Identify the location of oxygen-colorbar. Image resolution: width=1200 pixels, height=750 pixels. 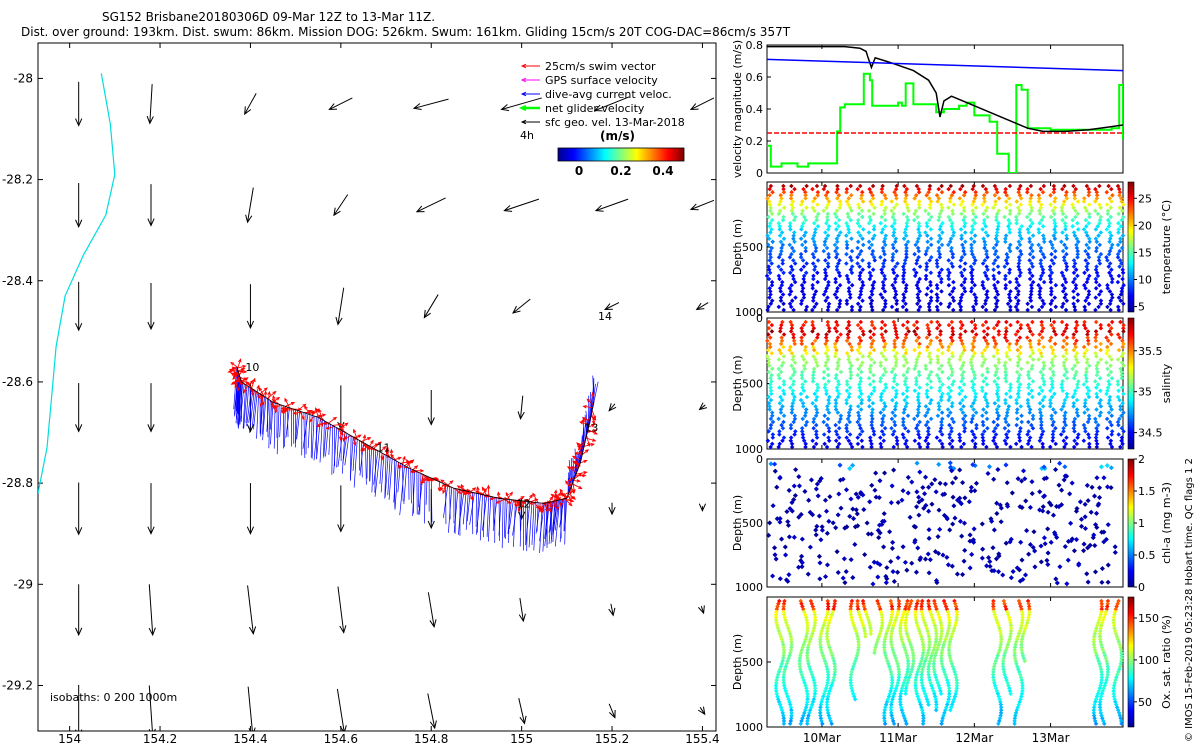
(1131, 662).